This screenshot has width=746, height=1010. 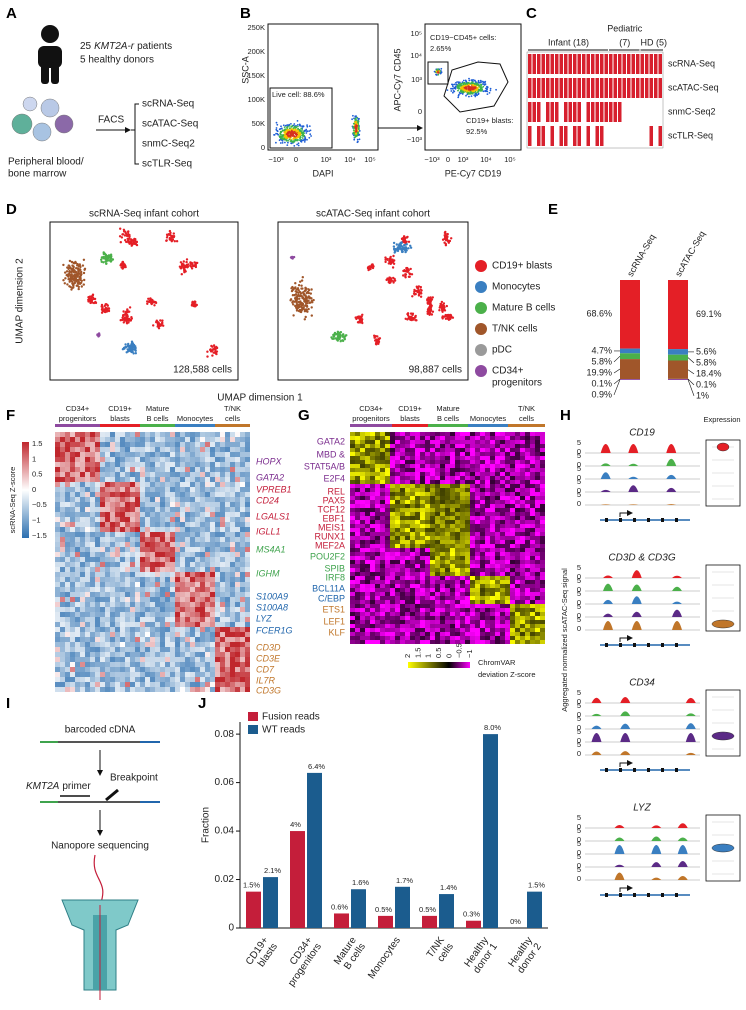 What do you see at coordinates (638, 64) in the screenshot?
I see `sample-cell` at bounding box center [638, 64].